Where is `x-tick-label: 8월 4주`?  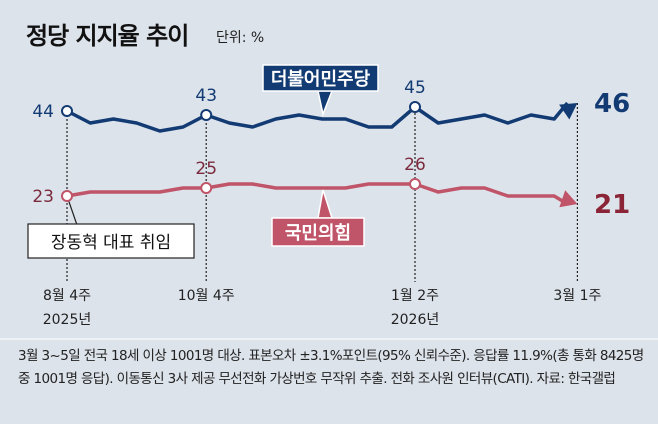
x-tick-label: 8월 4주 is located at coordinates (67, 296).